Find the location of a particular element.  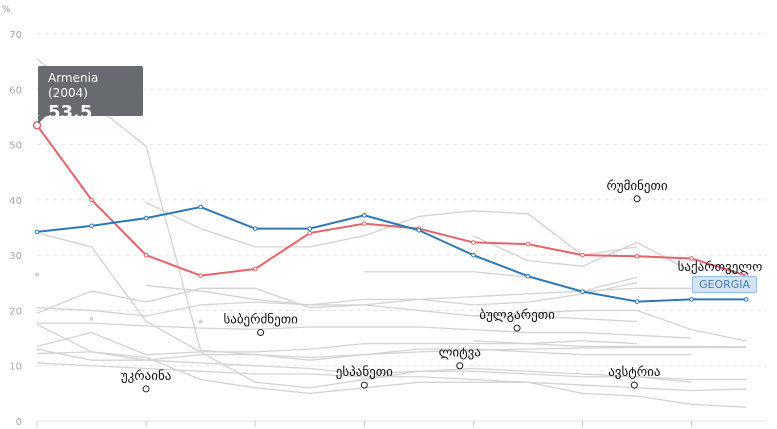

annotation-label: ლიტვა is located at coordinates (460, 353).